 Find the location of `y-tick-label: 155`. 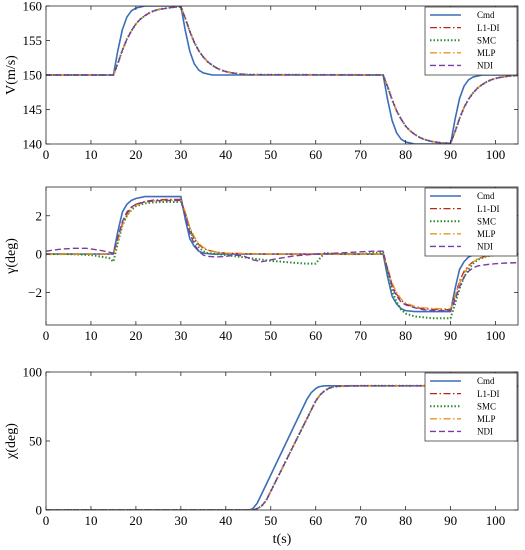

y-tick-label: 155 is located at coordinates (33, 40).